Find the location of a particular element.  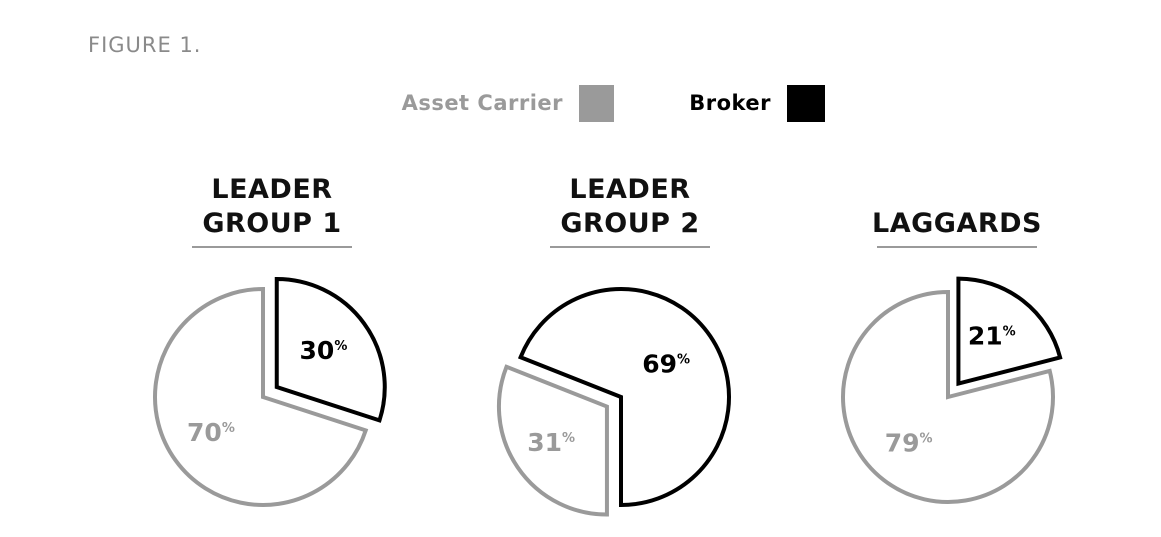

legend-label-asset-carrier: Asset Carrier is located at coordinates (483, 103).